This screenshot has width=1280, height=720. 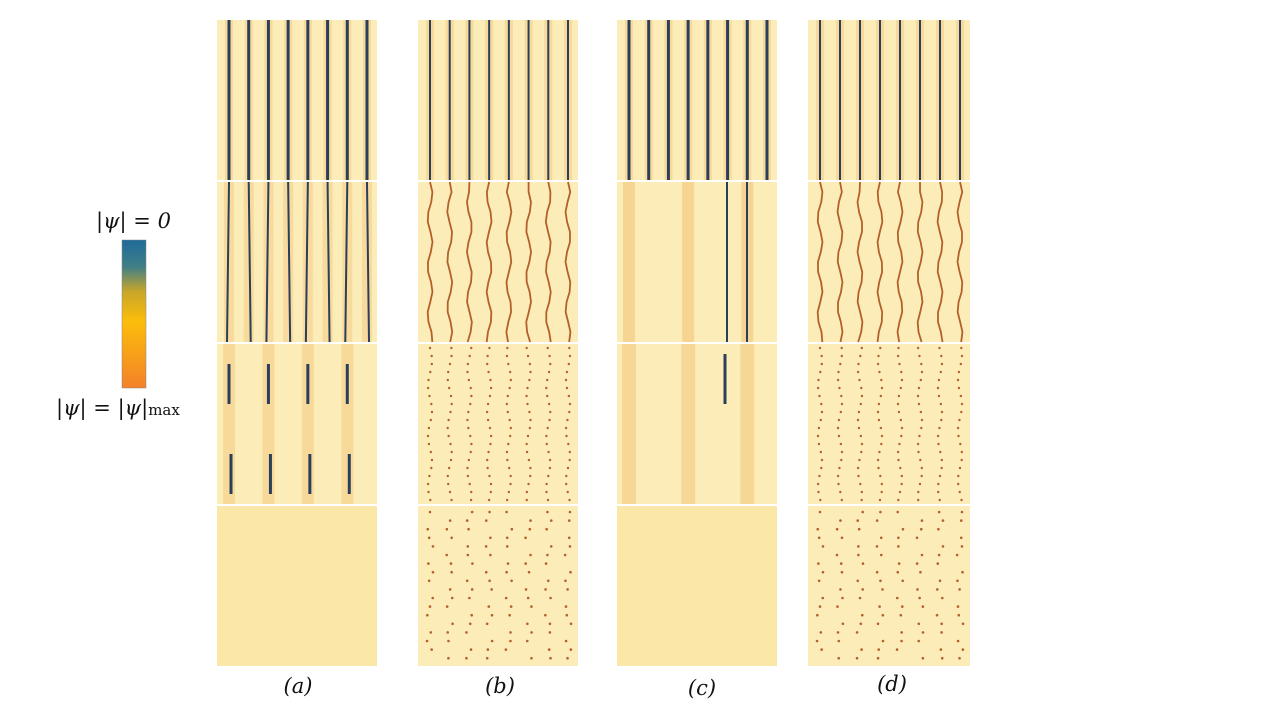 I want to click on vortex-halo, so click(x=629, y=262).